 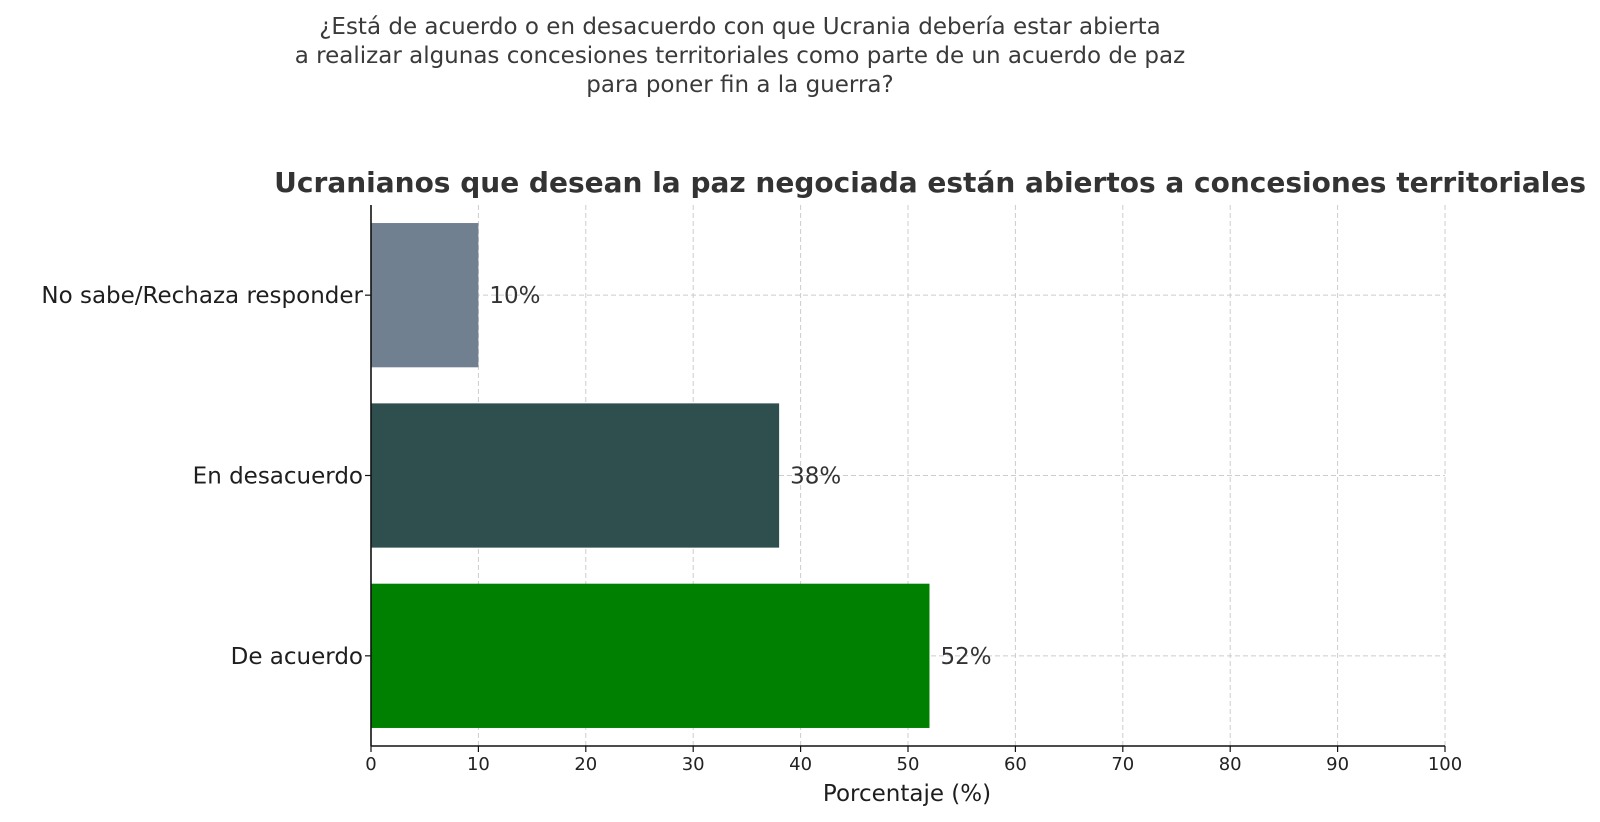 I want to click on x-tick-label: 80, so click(x=1230, y=764).